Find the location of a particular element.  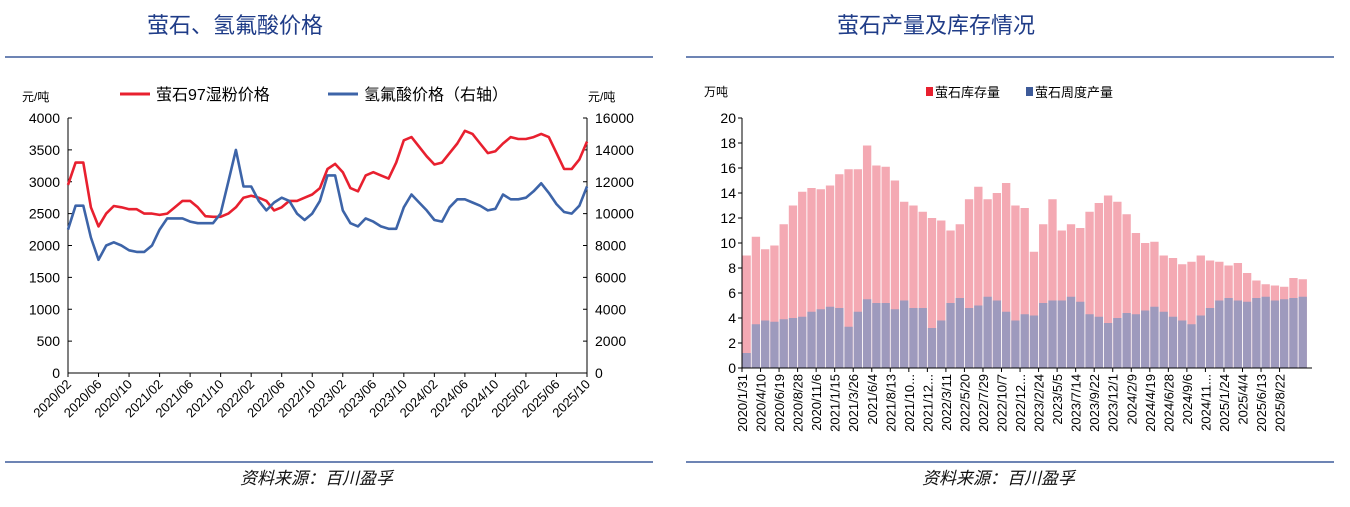

right-chart-title: 萤石产量及库存情况 is located at coordinates (935, 26).